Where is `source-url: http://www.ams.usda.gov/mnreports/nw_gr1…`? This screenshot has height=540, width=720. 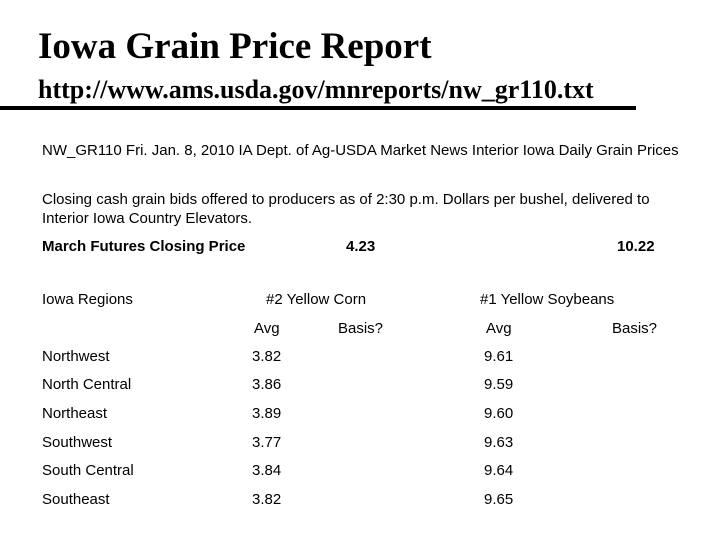
source-url: http://www.ams.usda.gov/mnreports/nw_gr1… is located at coordinates (316, 89).